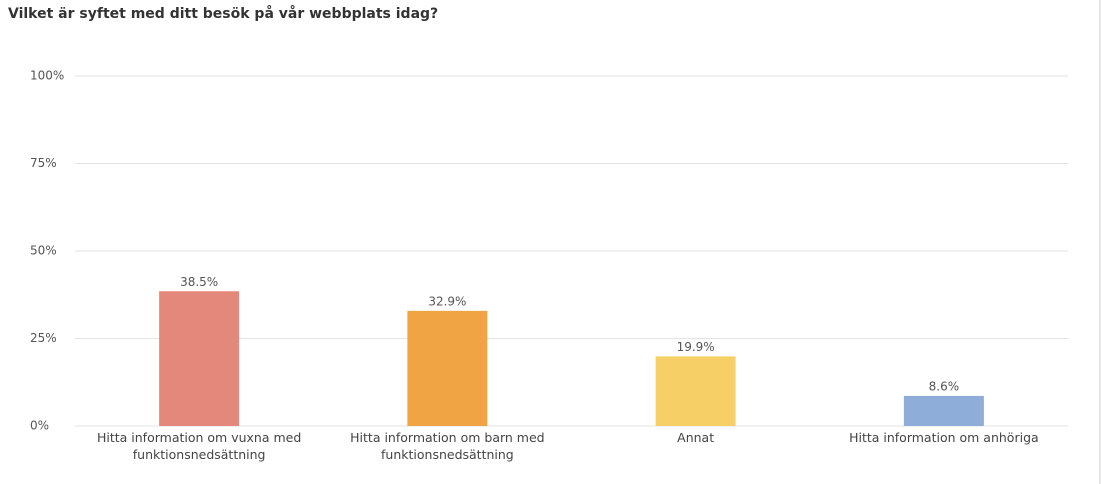  Describe the element at coordinates (39, 426) in the screenshot. I see `y-tick-label: 0%` at that location.